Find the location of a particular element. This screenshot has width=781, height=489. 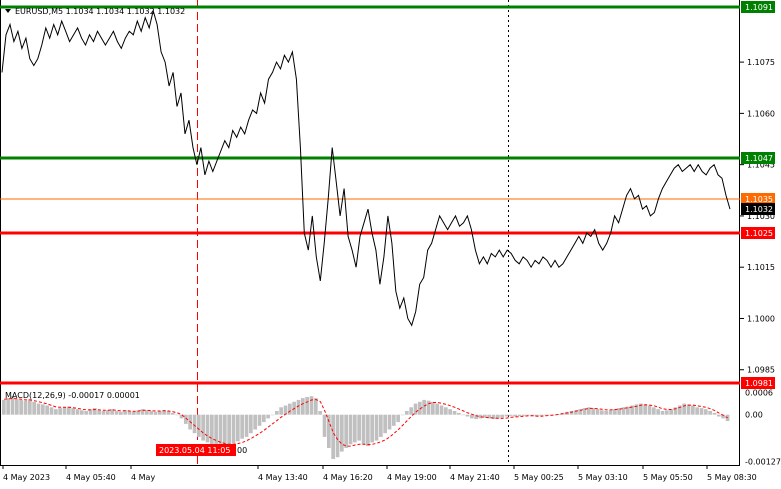

macd-pane is located at coordinates (366, 427).